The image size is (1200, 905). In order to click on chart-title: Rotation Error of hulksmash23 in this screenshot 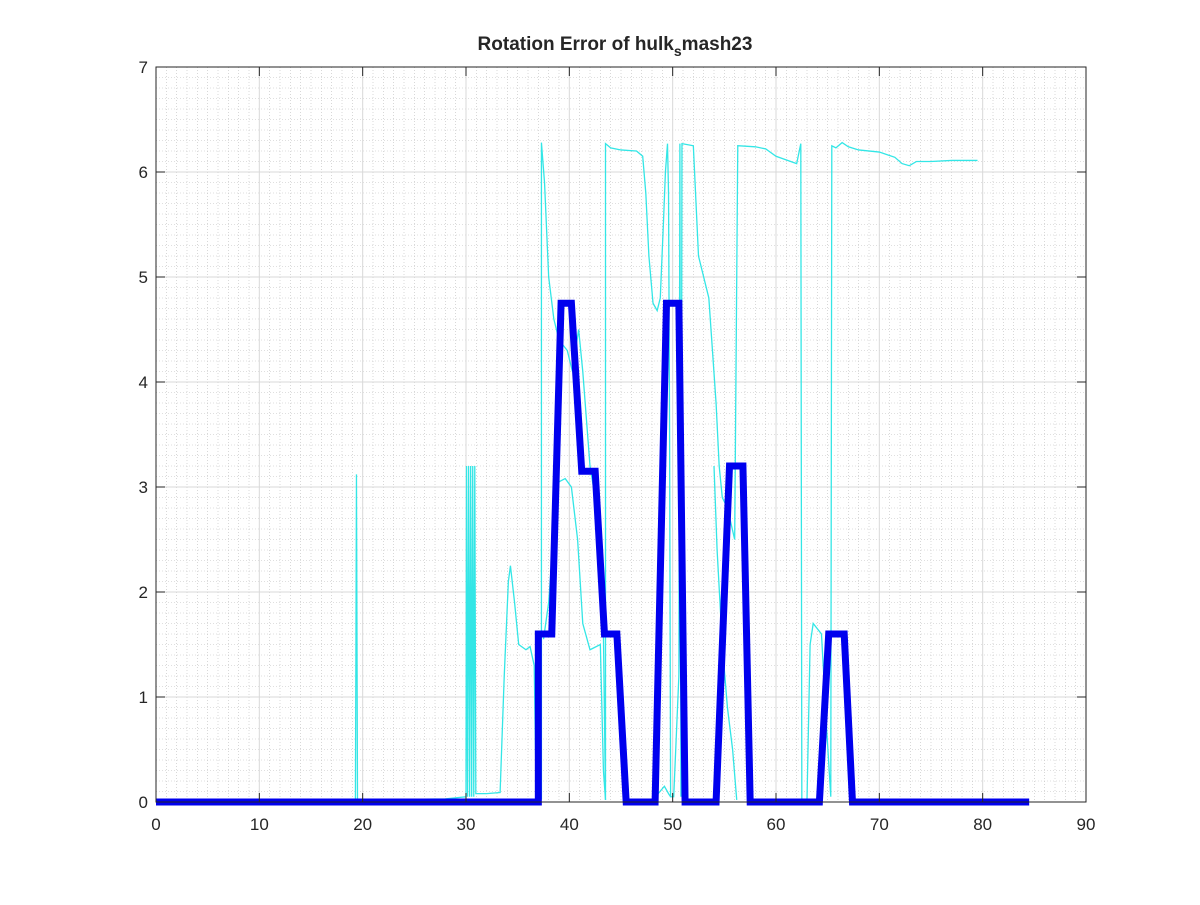, I will do `click(615, 46)`.